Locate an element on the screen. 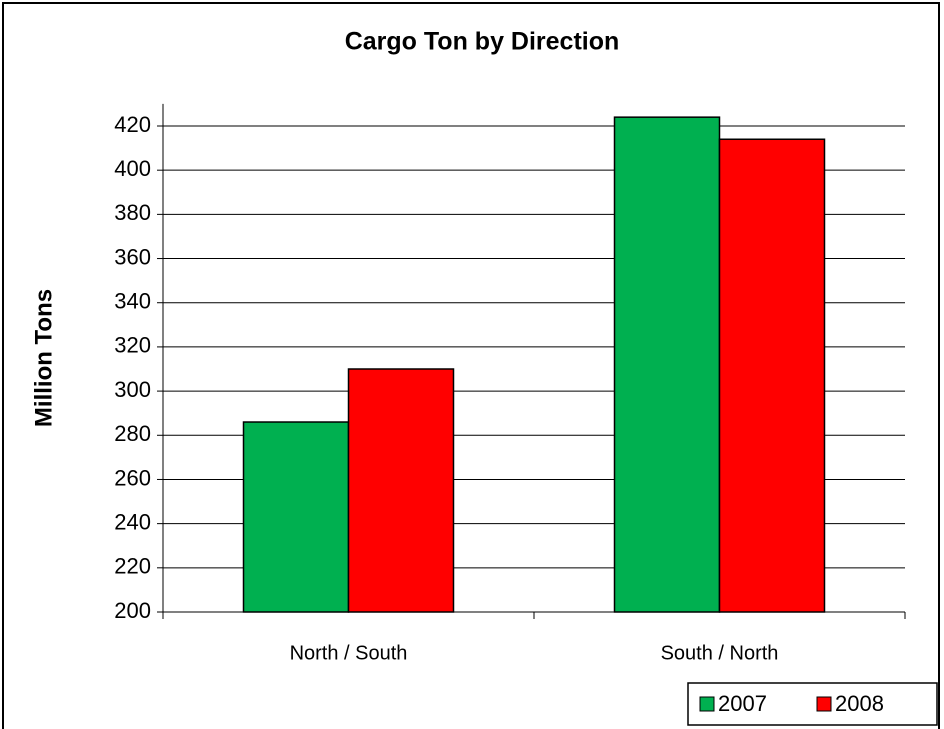  x-tick-label: South / North is located at coordinates (720, 653).